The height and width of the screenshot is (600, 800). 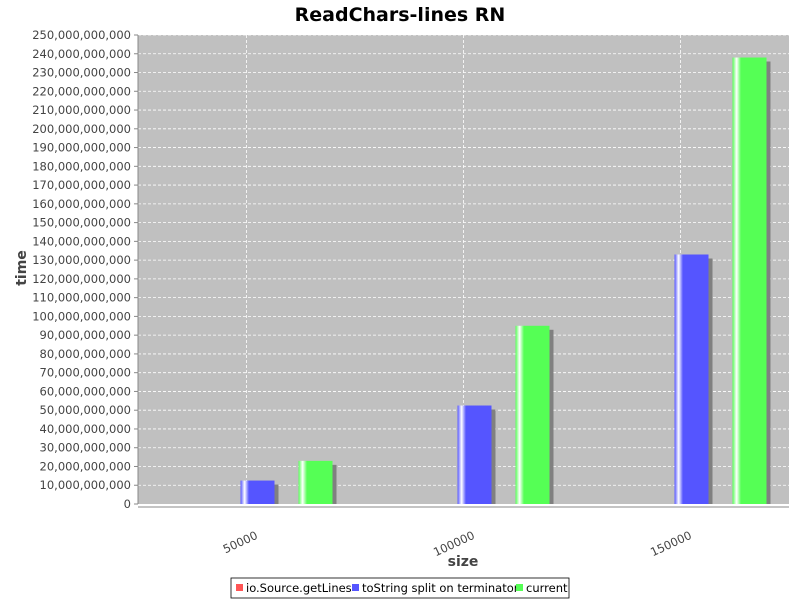 What do you see at coordinates (81, 148) in the screenshot?
I see `y-tick-label: 190,000,000,000` at bounding box center [81, 148].